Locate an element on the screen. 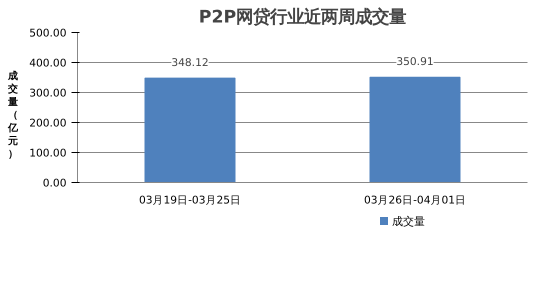 This screenshot has height=283, width=552. y-tick-label: 200.00 is located at coordinates (48, 123).